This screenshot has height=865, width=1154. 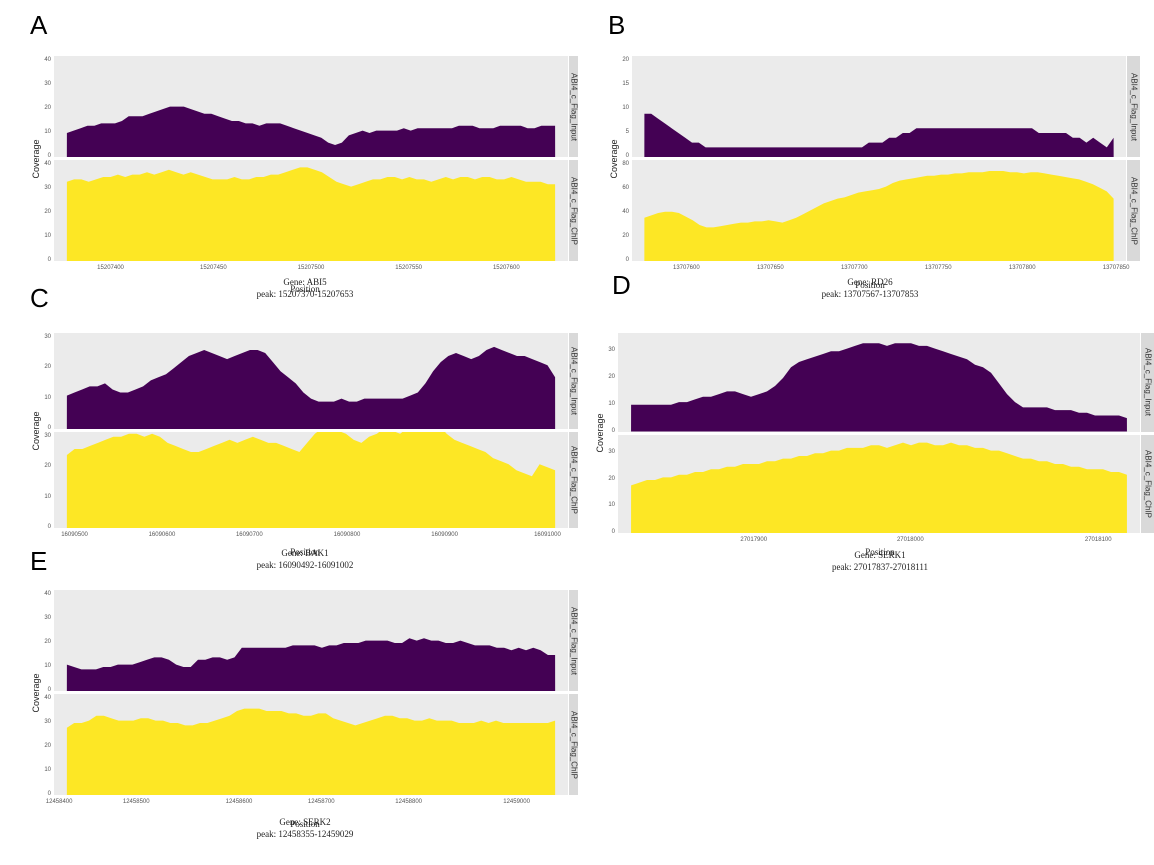 I want to click on x-tick-label: 15207500, so click(x=311, y=268).